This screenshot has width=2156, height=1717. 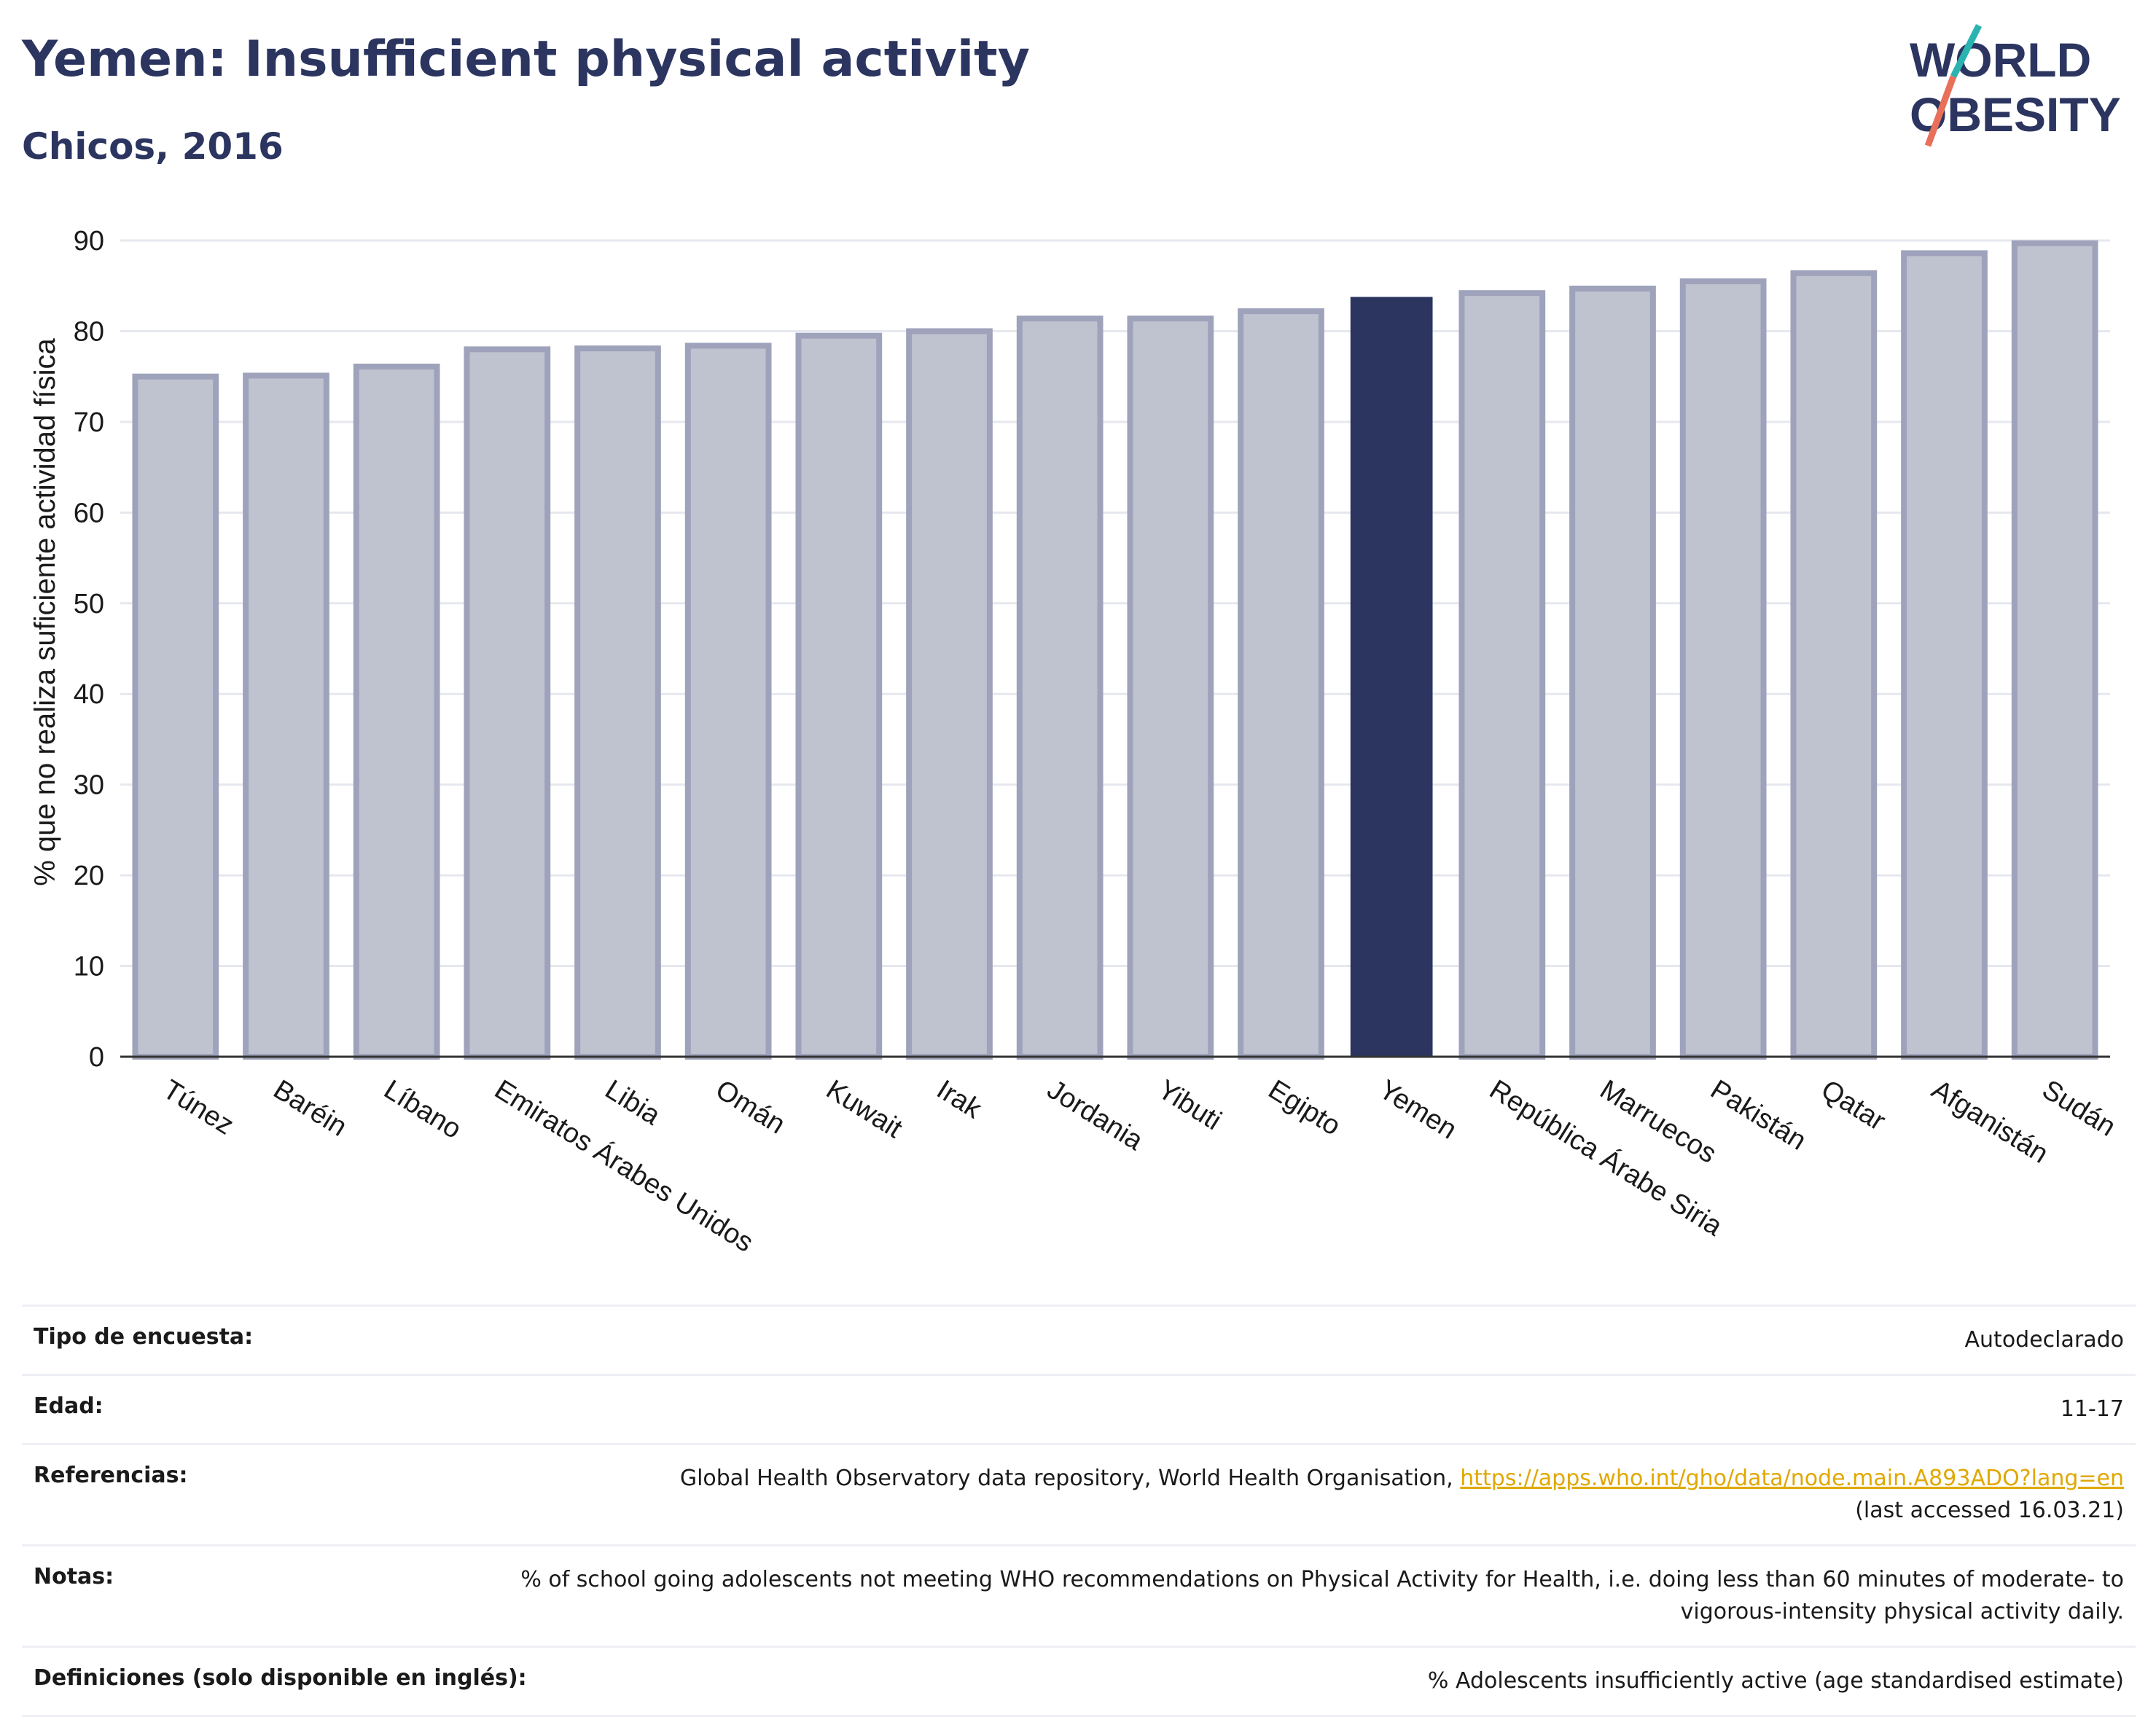 What do you see at coordinates (526, 59) in the screenshot?
I see `chart-title: Yemen: Insufficient physical activity` at bounding box center [526, 59].